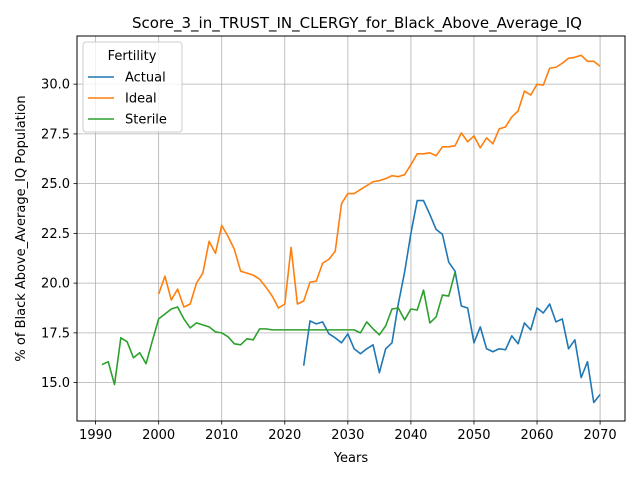 This screenshot has height=480, width=640. Describe the element at coordinates (410, 435) in the screenshot. I see `x-tick-label: 2040` at that location.